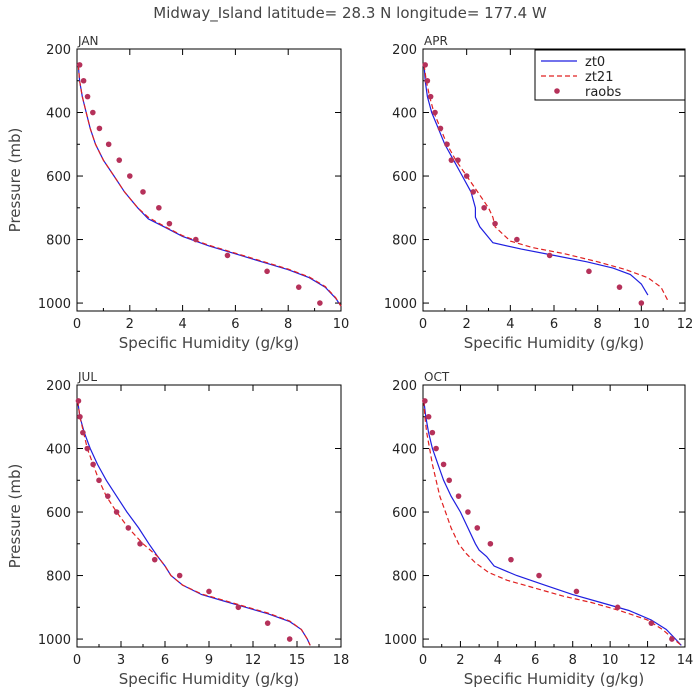 The height and width of the screenshot is (700, 700). I want to click on y-tick-label-jan-3: 800, so click(58, 241).